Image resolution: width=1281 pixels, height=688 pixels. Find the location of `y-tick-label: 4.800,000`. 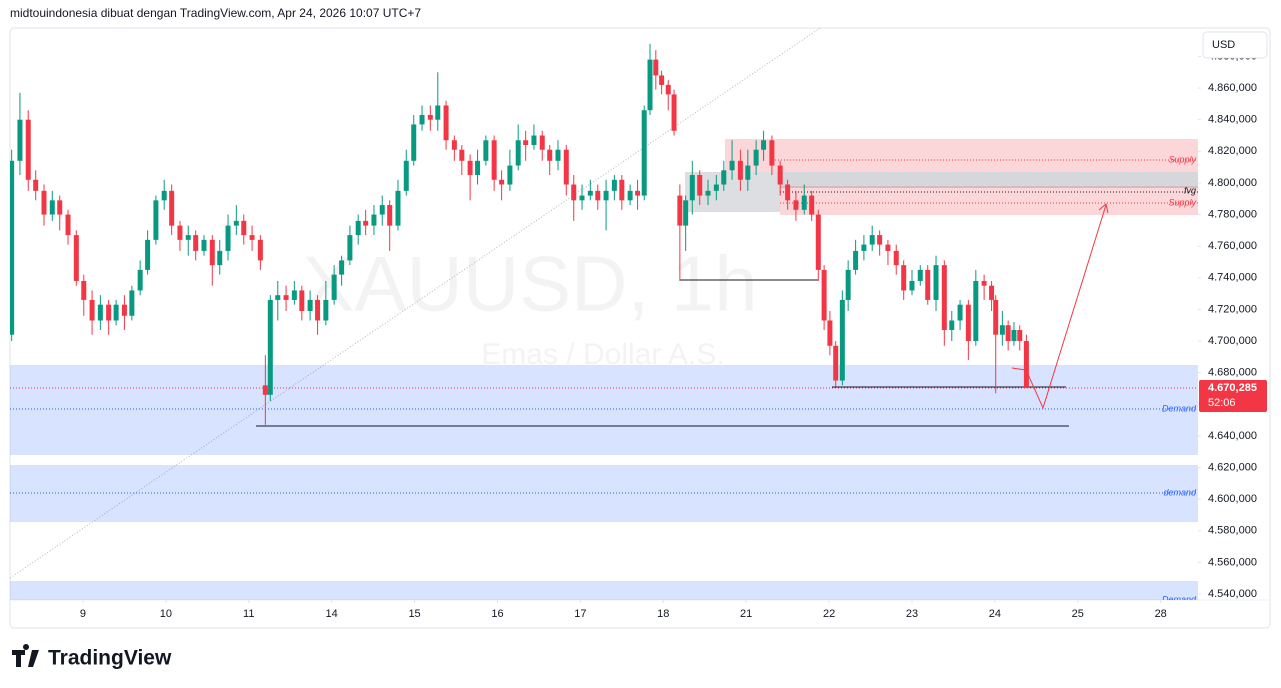

y-tick-label: 4.800,000 is located at coordinates (1232, 183).